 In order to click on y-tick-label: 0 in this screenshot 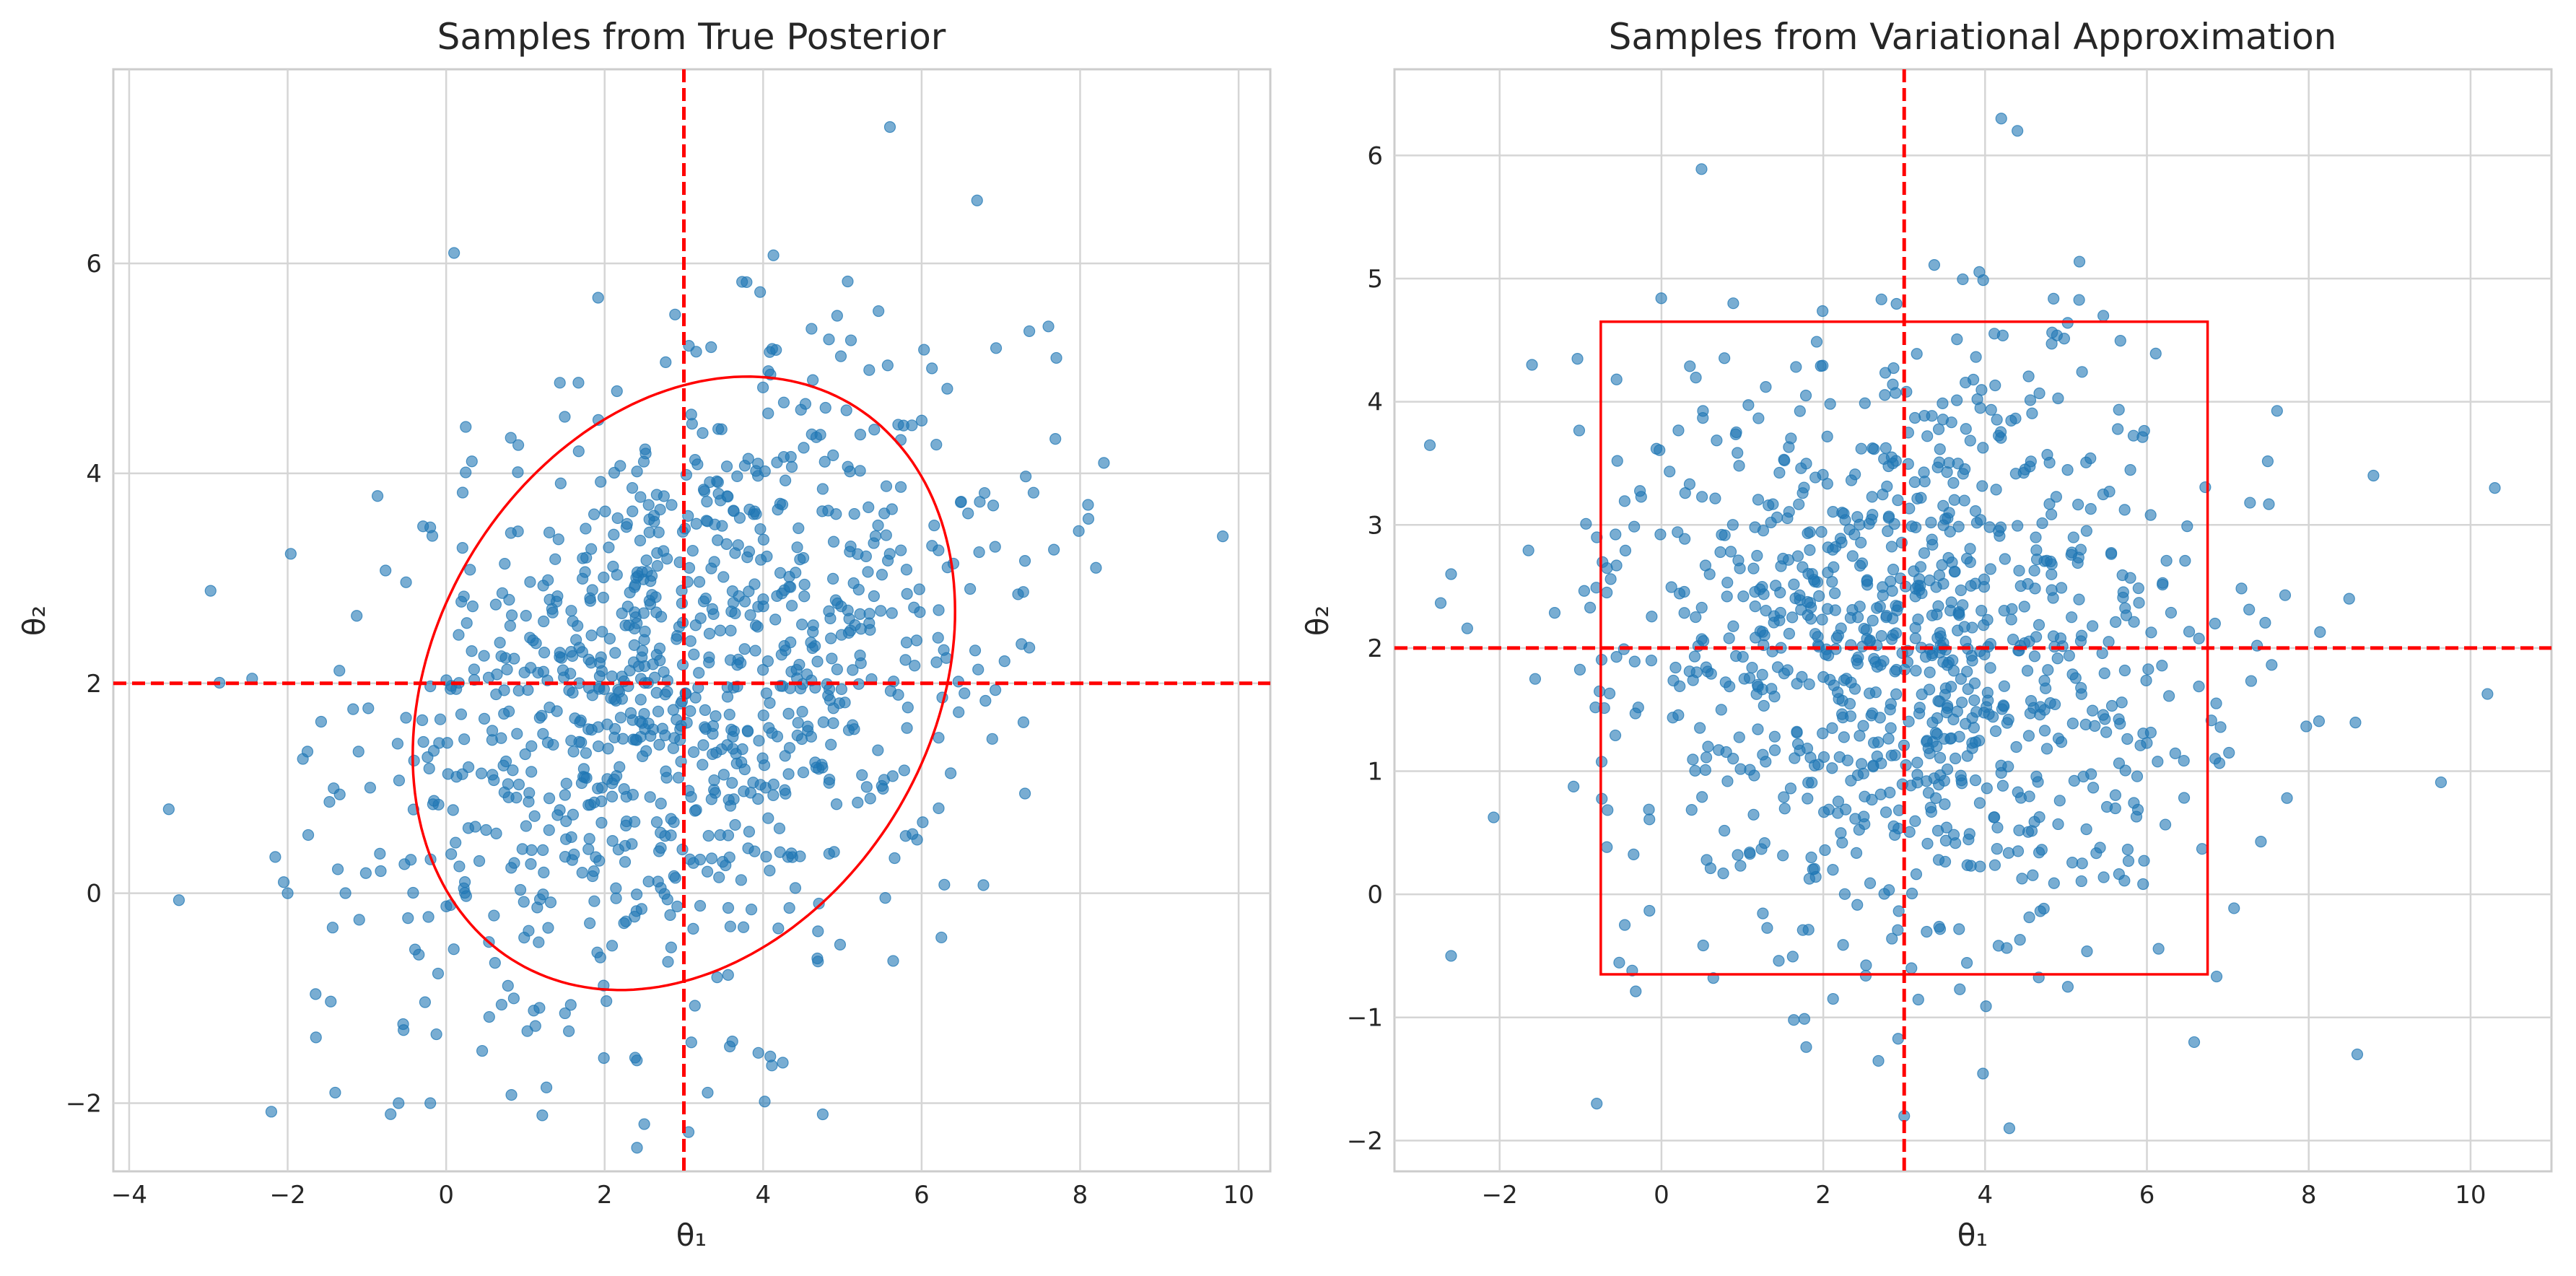, I will do `click(94, 894)`.